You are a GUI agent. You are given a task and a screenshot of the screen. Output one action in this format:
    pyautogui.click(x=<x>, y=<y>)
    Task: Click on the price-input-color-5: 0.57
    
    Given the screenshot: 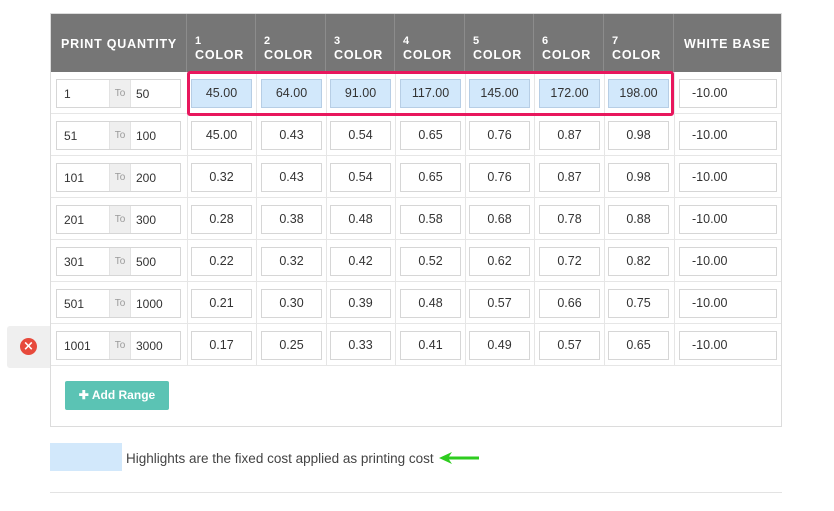 What is the action you would take?
    pyautogui.click(x=499, y=303)
    